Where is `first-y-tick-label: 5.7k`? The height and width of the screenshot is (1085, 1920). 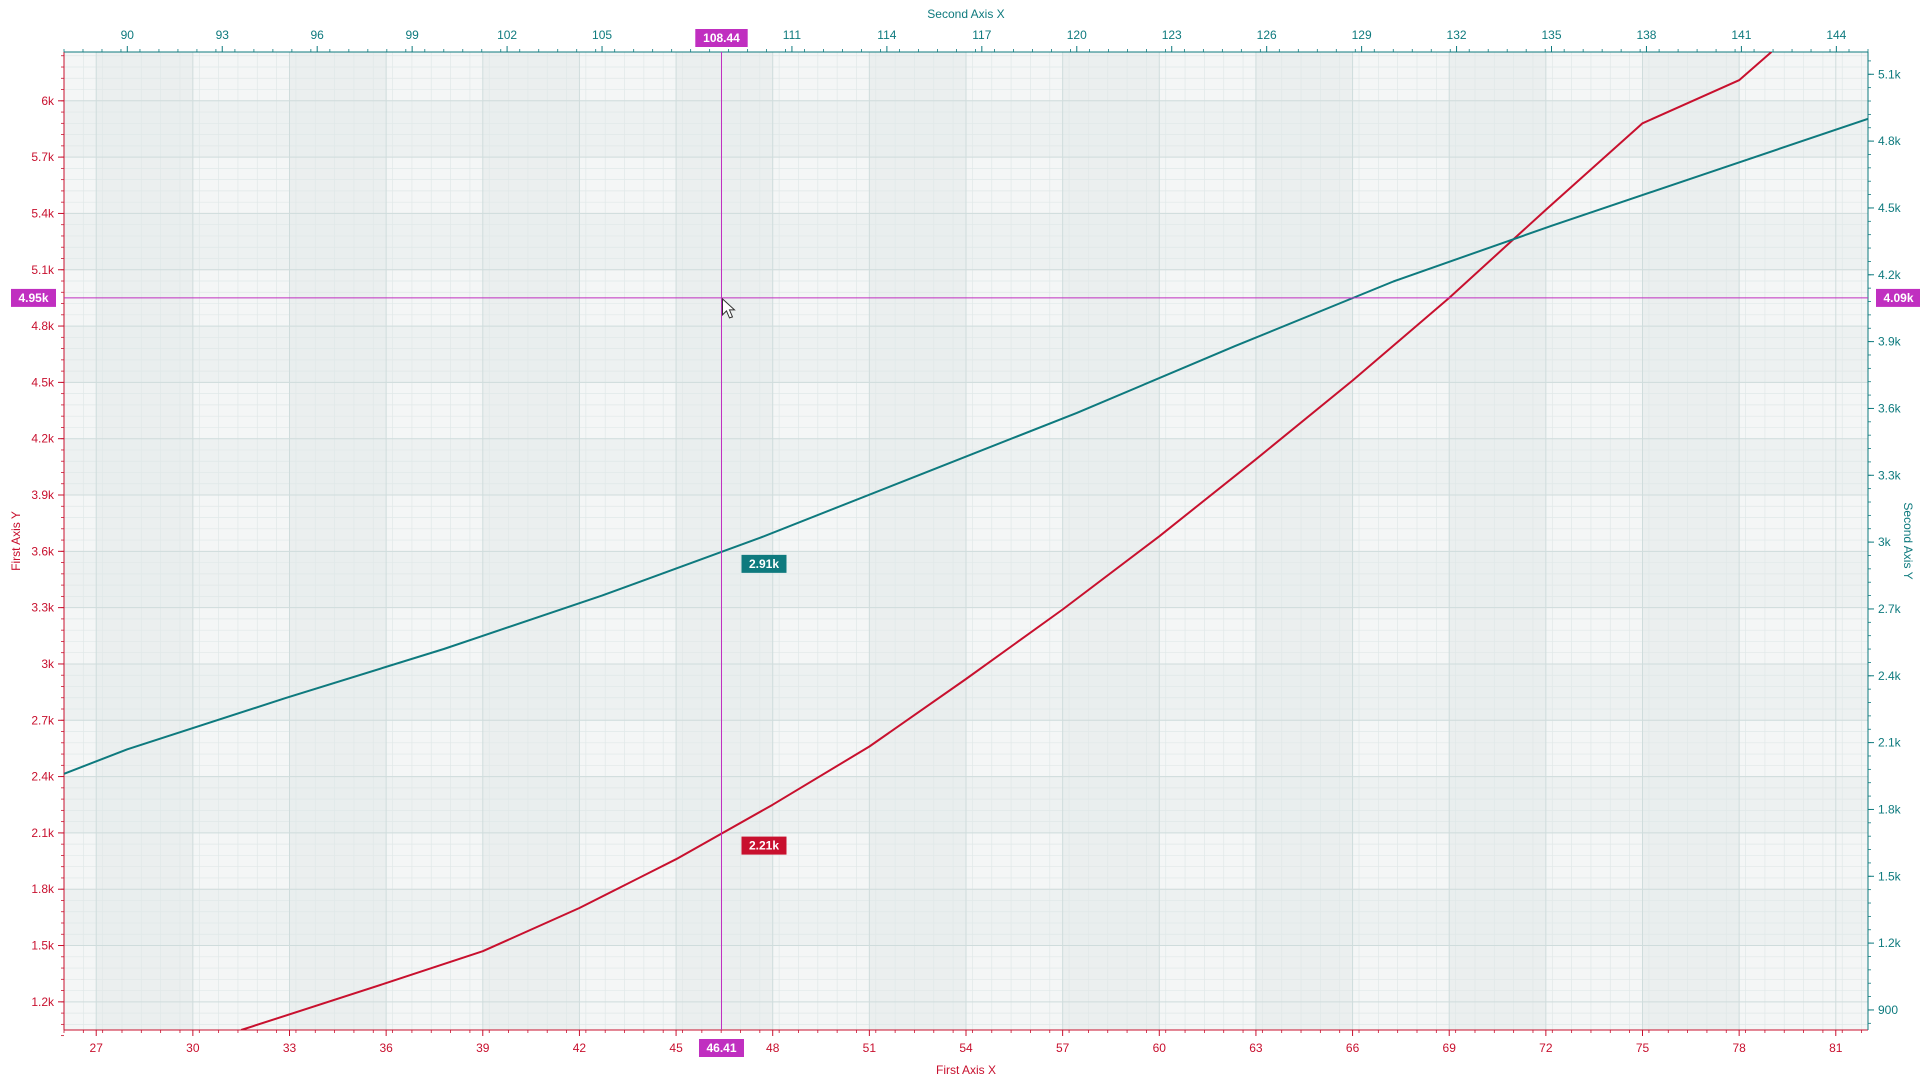 first-y-tick-label: 5.7k is located at coordinates (43, 157).